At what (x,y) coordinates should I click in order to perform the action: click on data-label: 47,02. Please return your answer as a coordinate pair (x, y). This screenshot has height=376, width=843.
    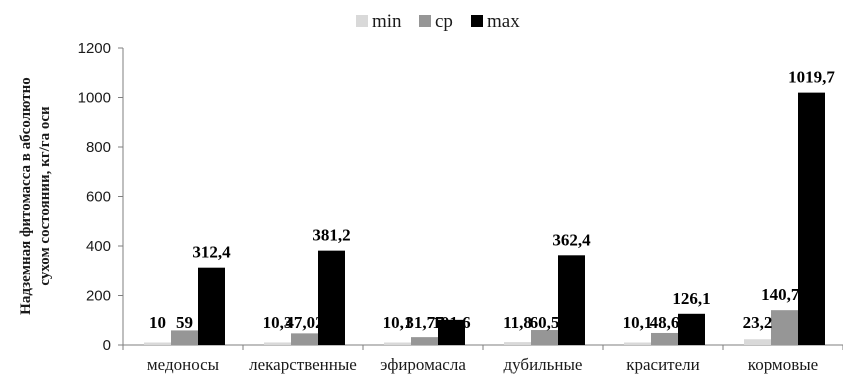
    Looking at the image, I should click on (304, 322).